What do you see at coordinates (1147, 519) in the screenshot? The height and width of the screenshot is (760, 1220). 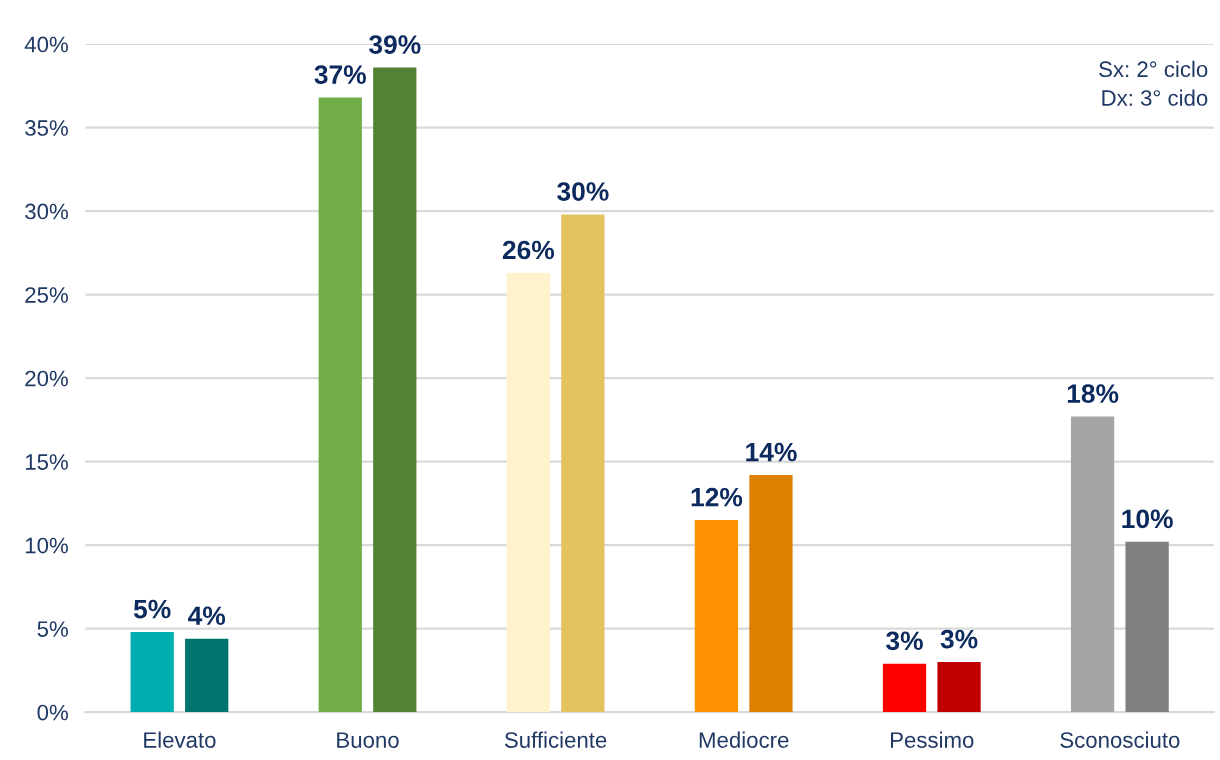 I see `data-label: 10%` at bounding box center [1147, 519].